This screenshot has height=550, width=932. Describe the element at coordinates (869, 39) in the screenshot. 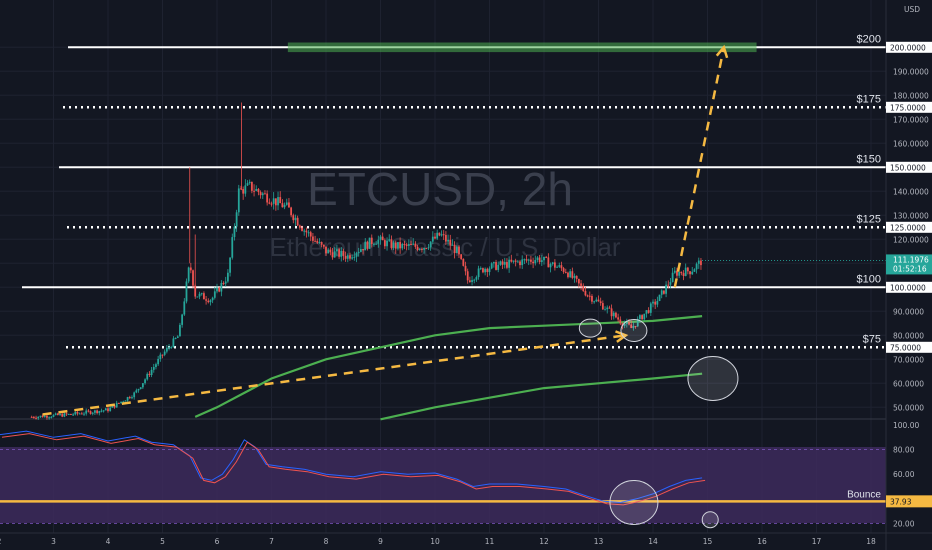

I see `level-label: $200` at that location.